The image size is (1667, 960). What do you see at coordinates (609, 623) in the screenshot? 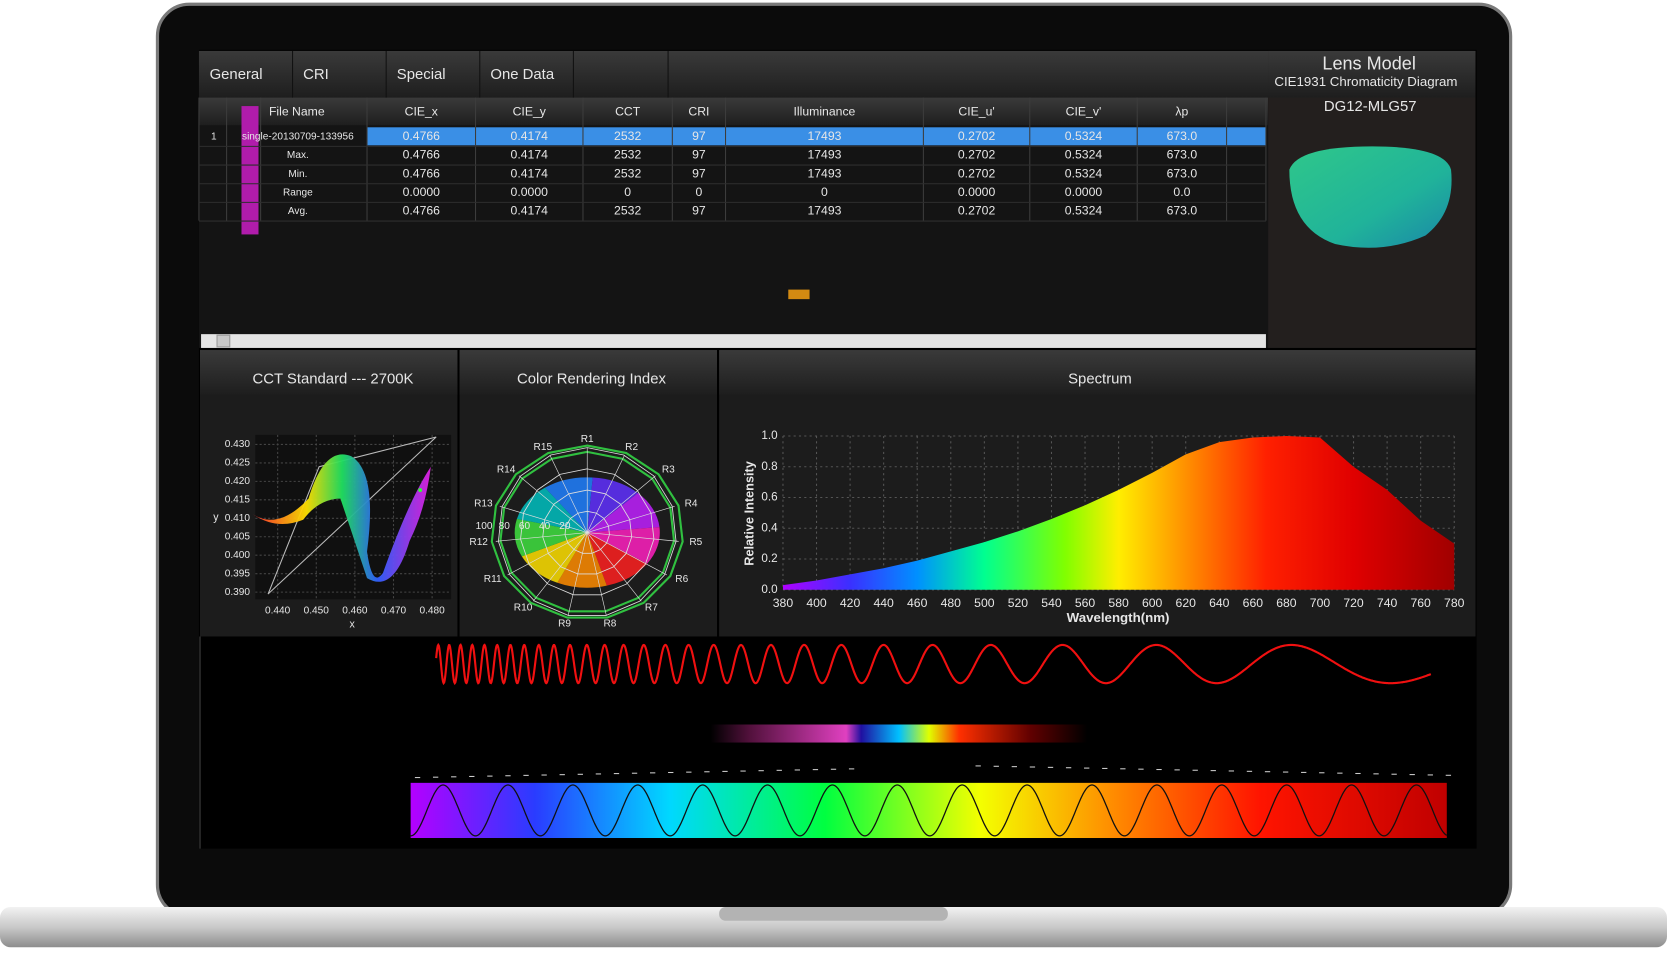
I see `radar-label: R8` at bounding box center [609, 623].